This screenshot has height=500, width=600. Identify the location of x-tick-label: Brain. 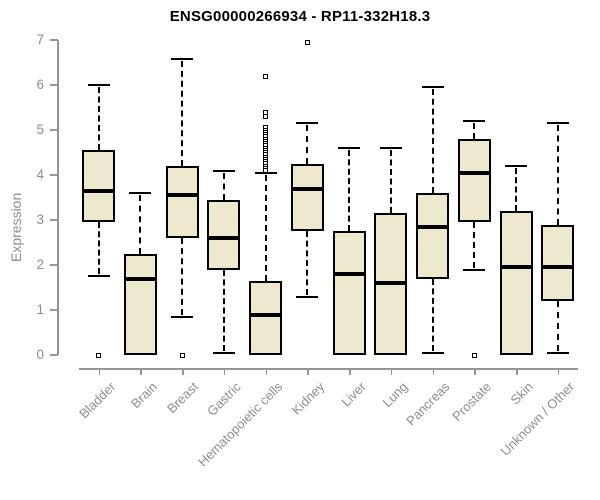
(143, 395).